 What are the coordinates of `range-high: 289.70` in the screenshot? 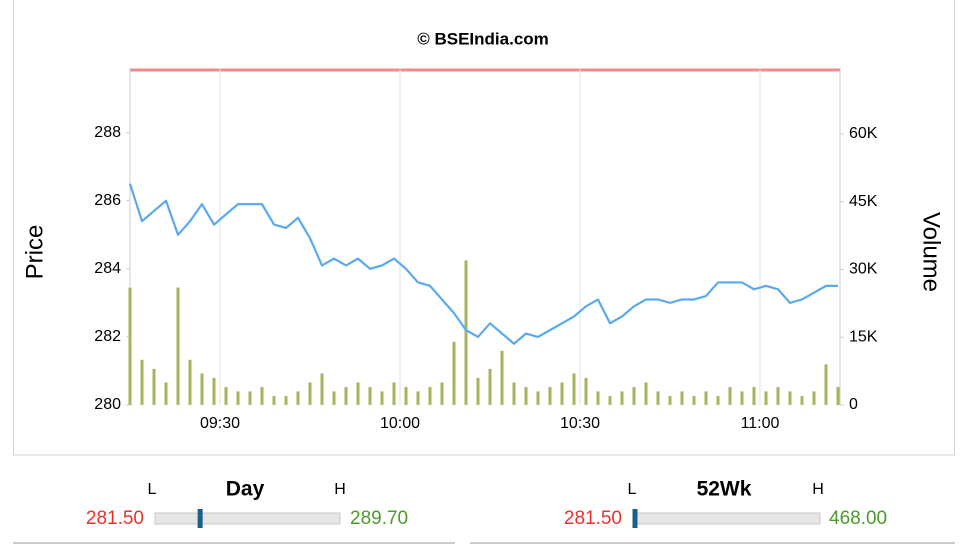 It's located at (379, 518).